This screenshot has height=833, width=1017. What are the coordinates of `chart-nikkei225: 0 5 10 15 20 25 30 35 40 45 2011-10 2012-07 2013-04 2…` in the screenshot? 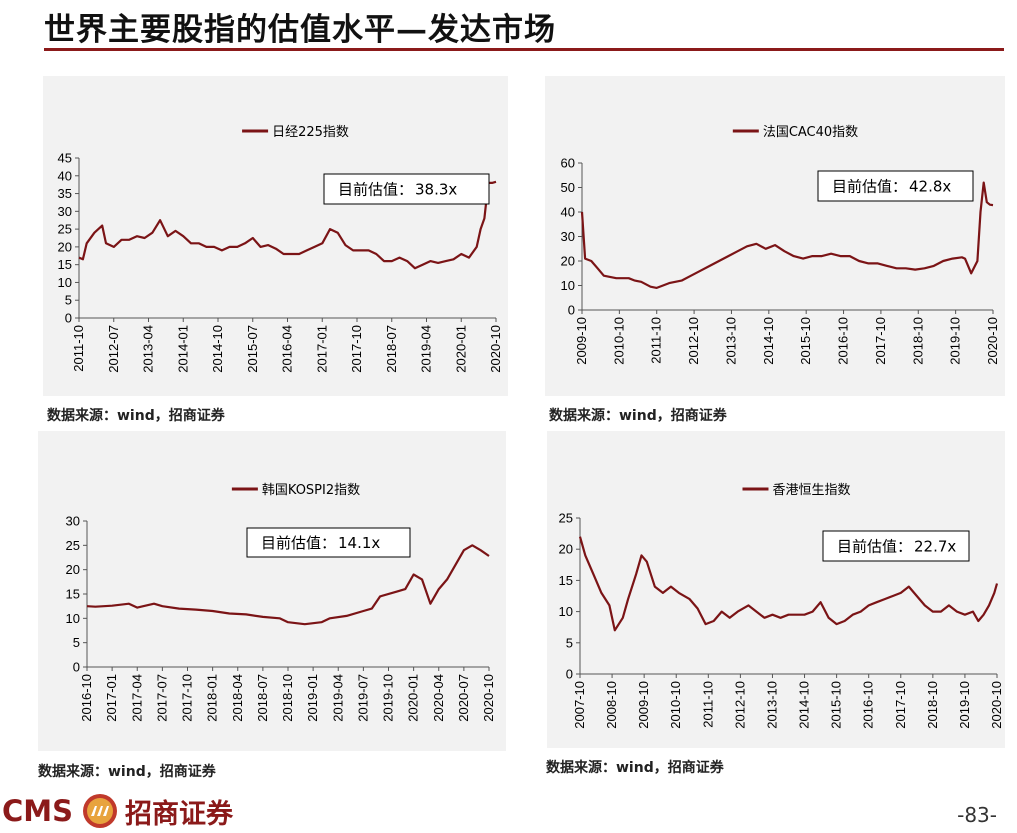 It's located at (280, 249).